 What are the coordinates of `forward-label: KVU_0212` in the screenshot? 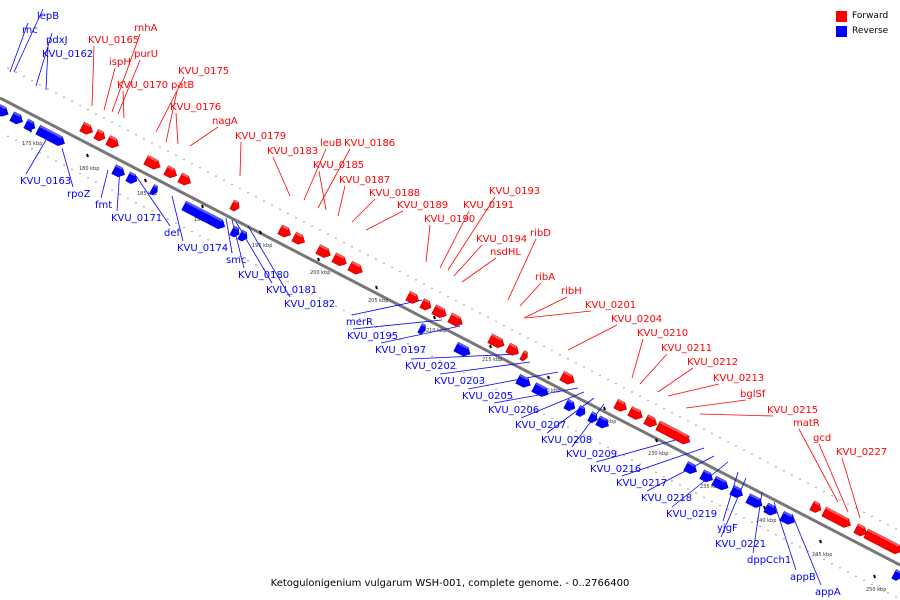 It's located at (712, 362).